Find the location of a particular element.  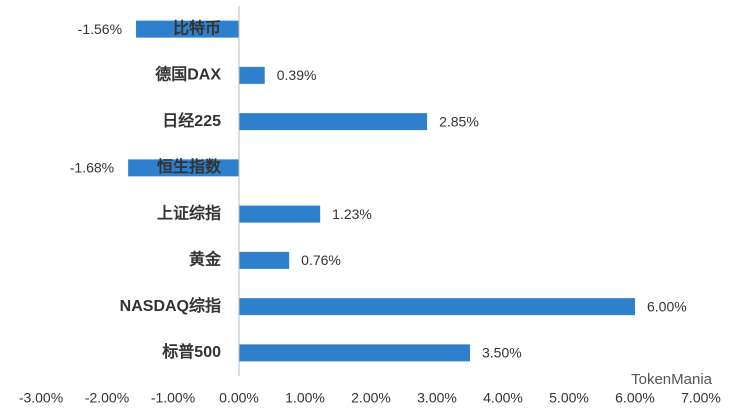

value-label: 3.50% is located at coordinates (502, 353).